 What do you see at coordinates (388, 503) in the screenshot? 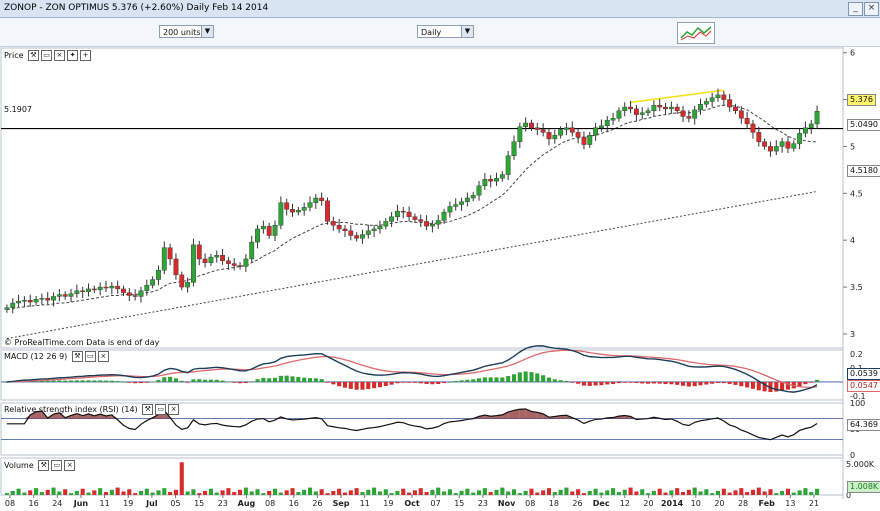
I see `x-tick-label: 19` at bounding box center [388, 503].